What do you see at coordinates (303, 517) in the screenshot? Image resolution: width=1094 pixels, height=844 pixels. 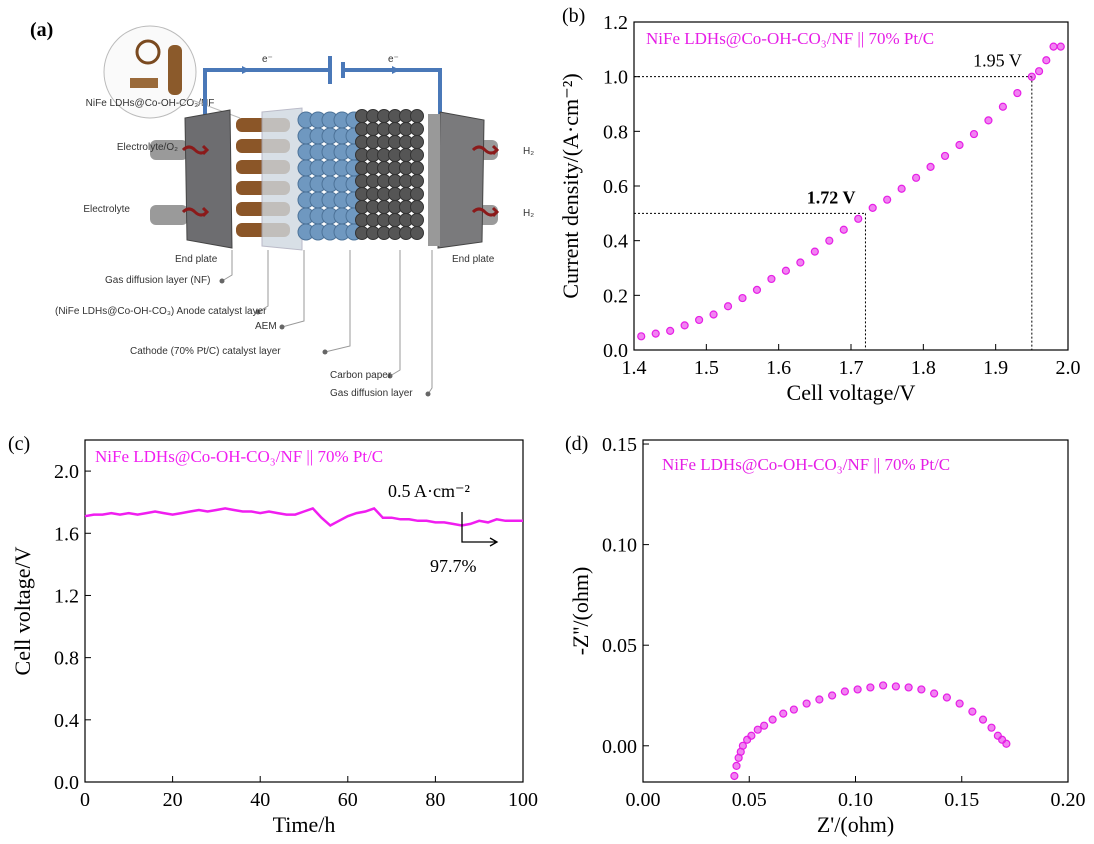 I see `series-line` at bounding box center [303, 517].